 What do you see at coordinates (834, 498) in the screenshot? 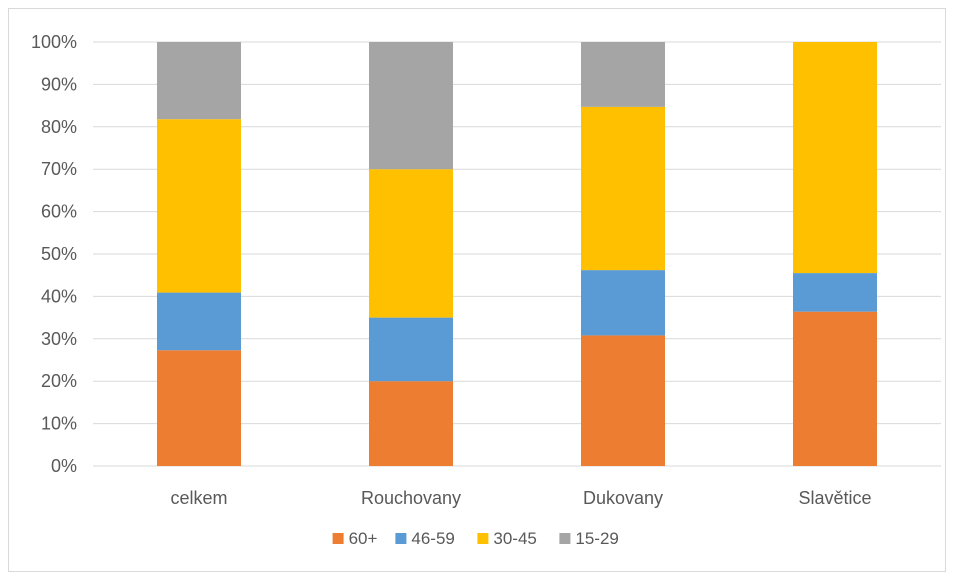
I see `x-tick-label: Slavětice` at bounding box center [834, 498].